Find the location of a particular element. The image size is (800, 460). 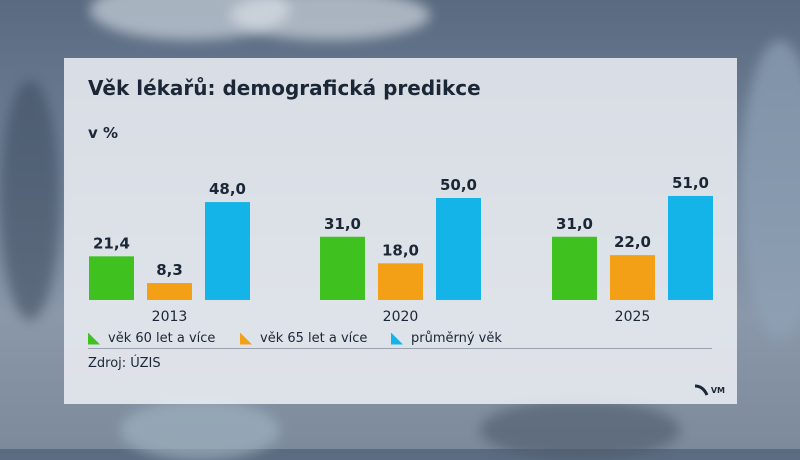

value-label-2025-65: 22,0 is located at coordinates (632, 242).